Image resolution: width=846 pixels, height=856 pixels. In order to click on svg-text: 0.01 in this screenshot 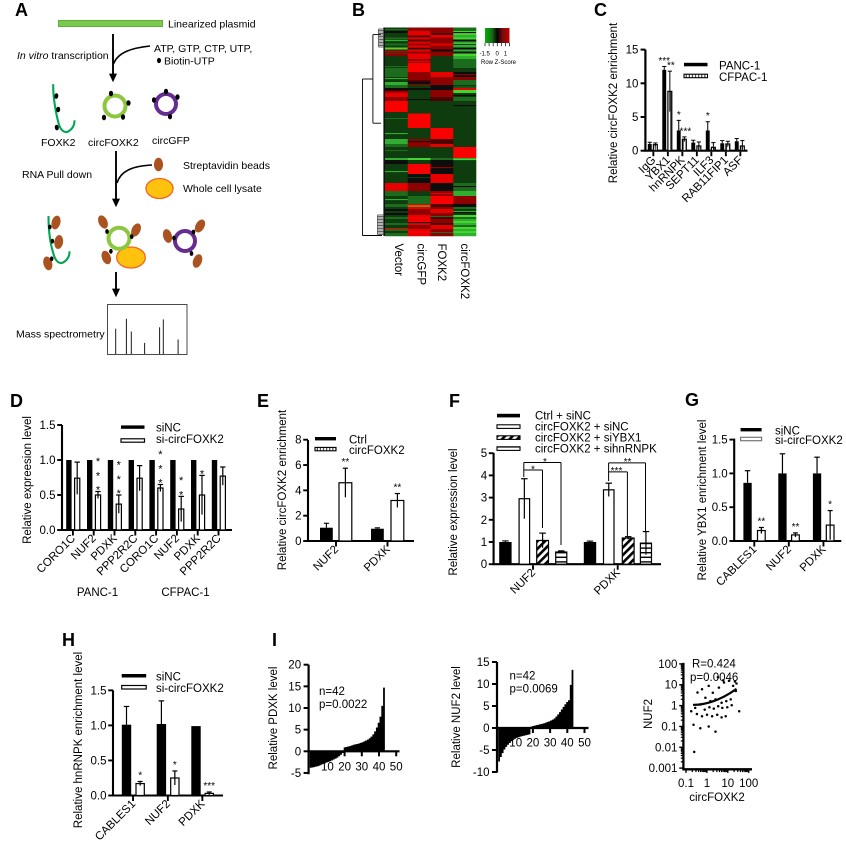, I will do `click(666, 748)`.